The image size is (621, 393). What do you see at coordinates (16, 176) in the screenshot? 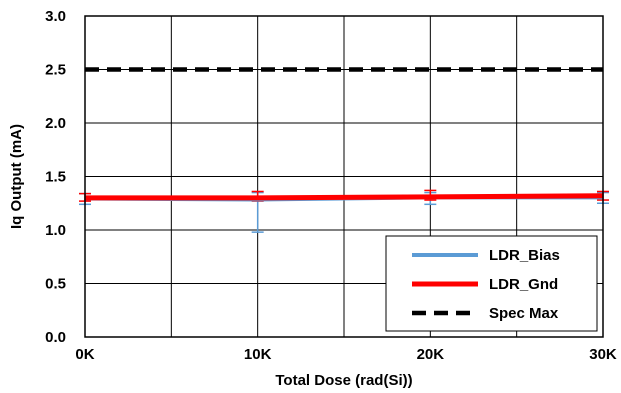
I see `y-axis-title: Iq Output (mA)` at bounding box center [16, 176].